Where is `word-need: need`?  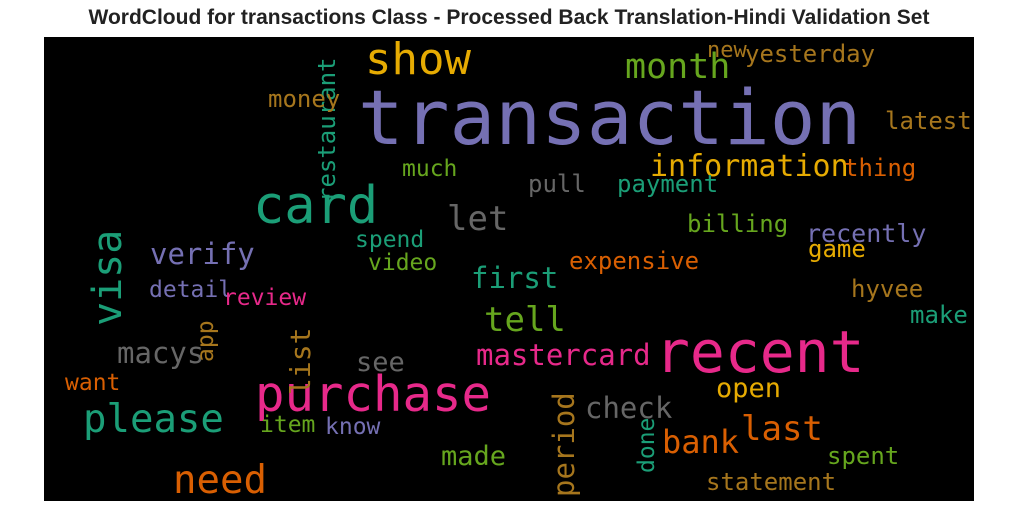 word-need: need is located at coordinates (220, 479).